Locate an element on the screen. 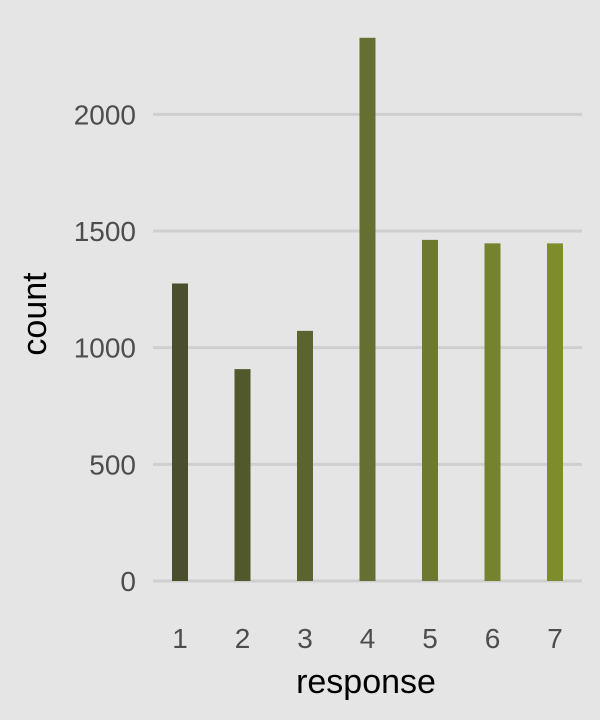 The image size is (600, 720). x-axis-ticks: 1 2 3 4 5 6 7 is located at coordinates (367, 638).